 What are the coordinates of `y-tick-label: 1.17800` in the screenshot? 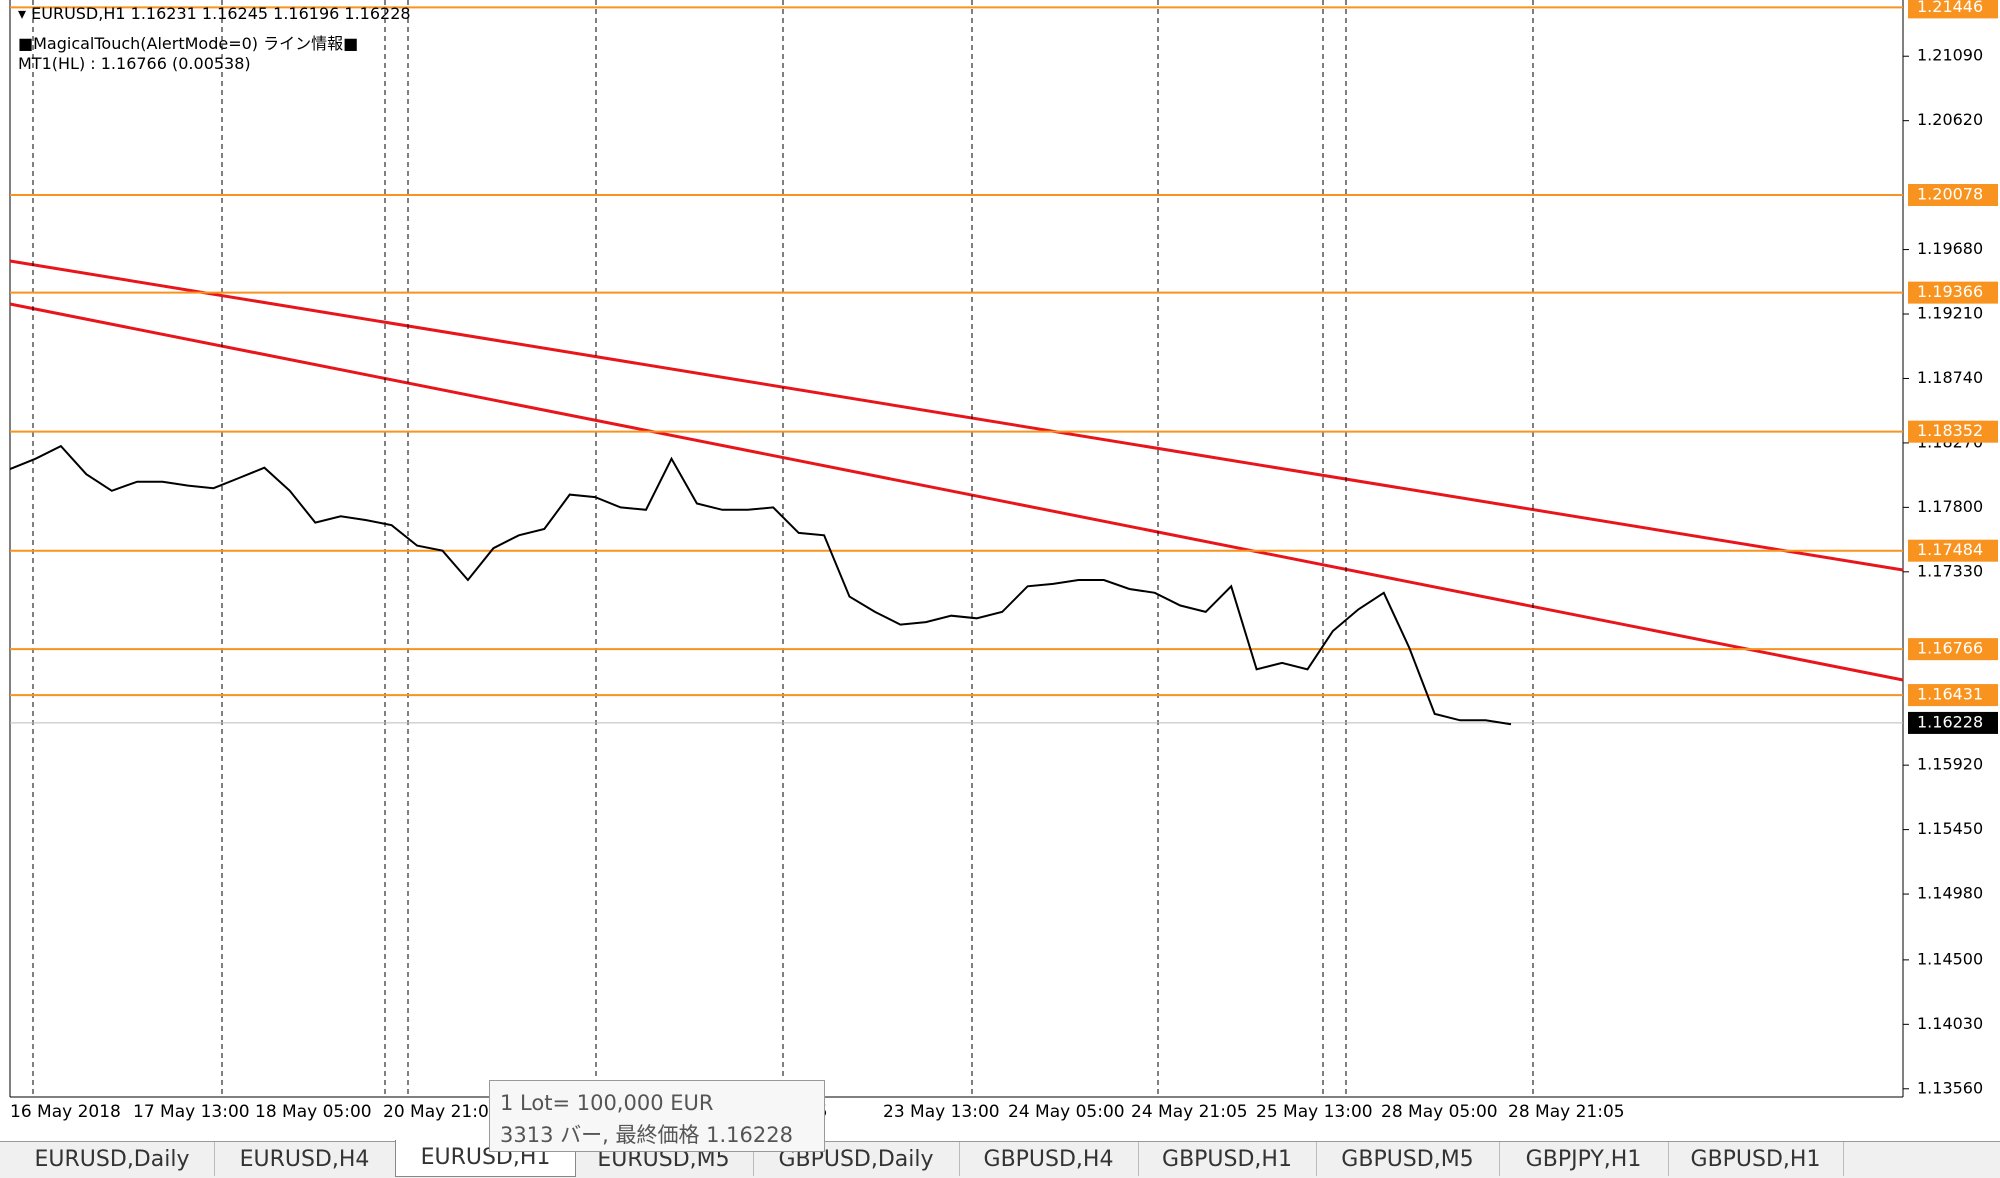 It's located at (1950, 506).